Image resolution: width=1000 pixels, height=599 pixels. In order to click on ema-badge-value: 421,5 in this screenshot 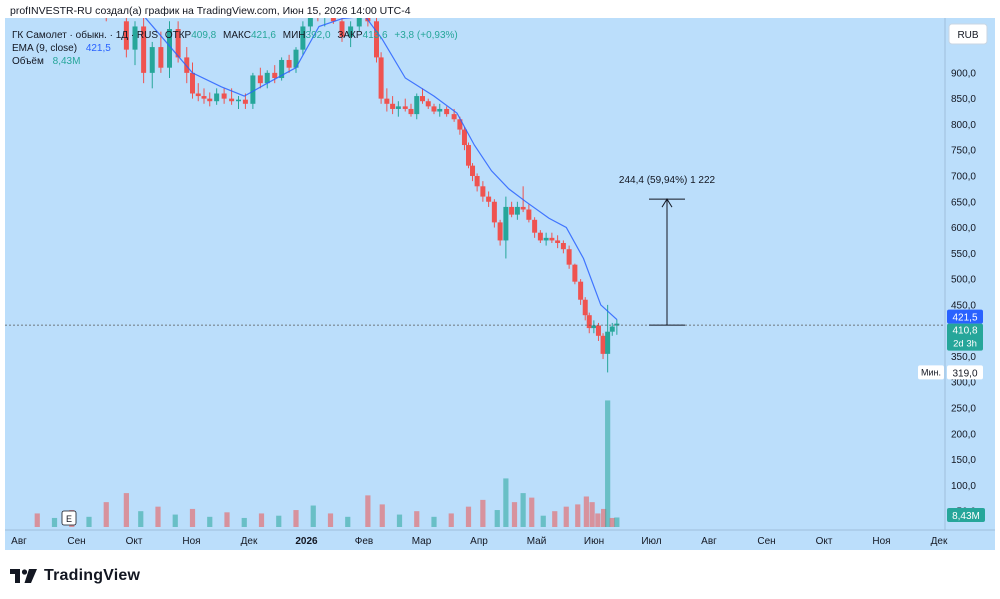, I will do `click(964, 318)`.